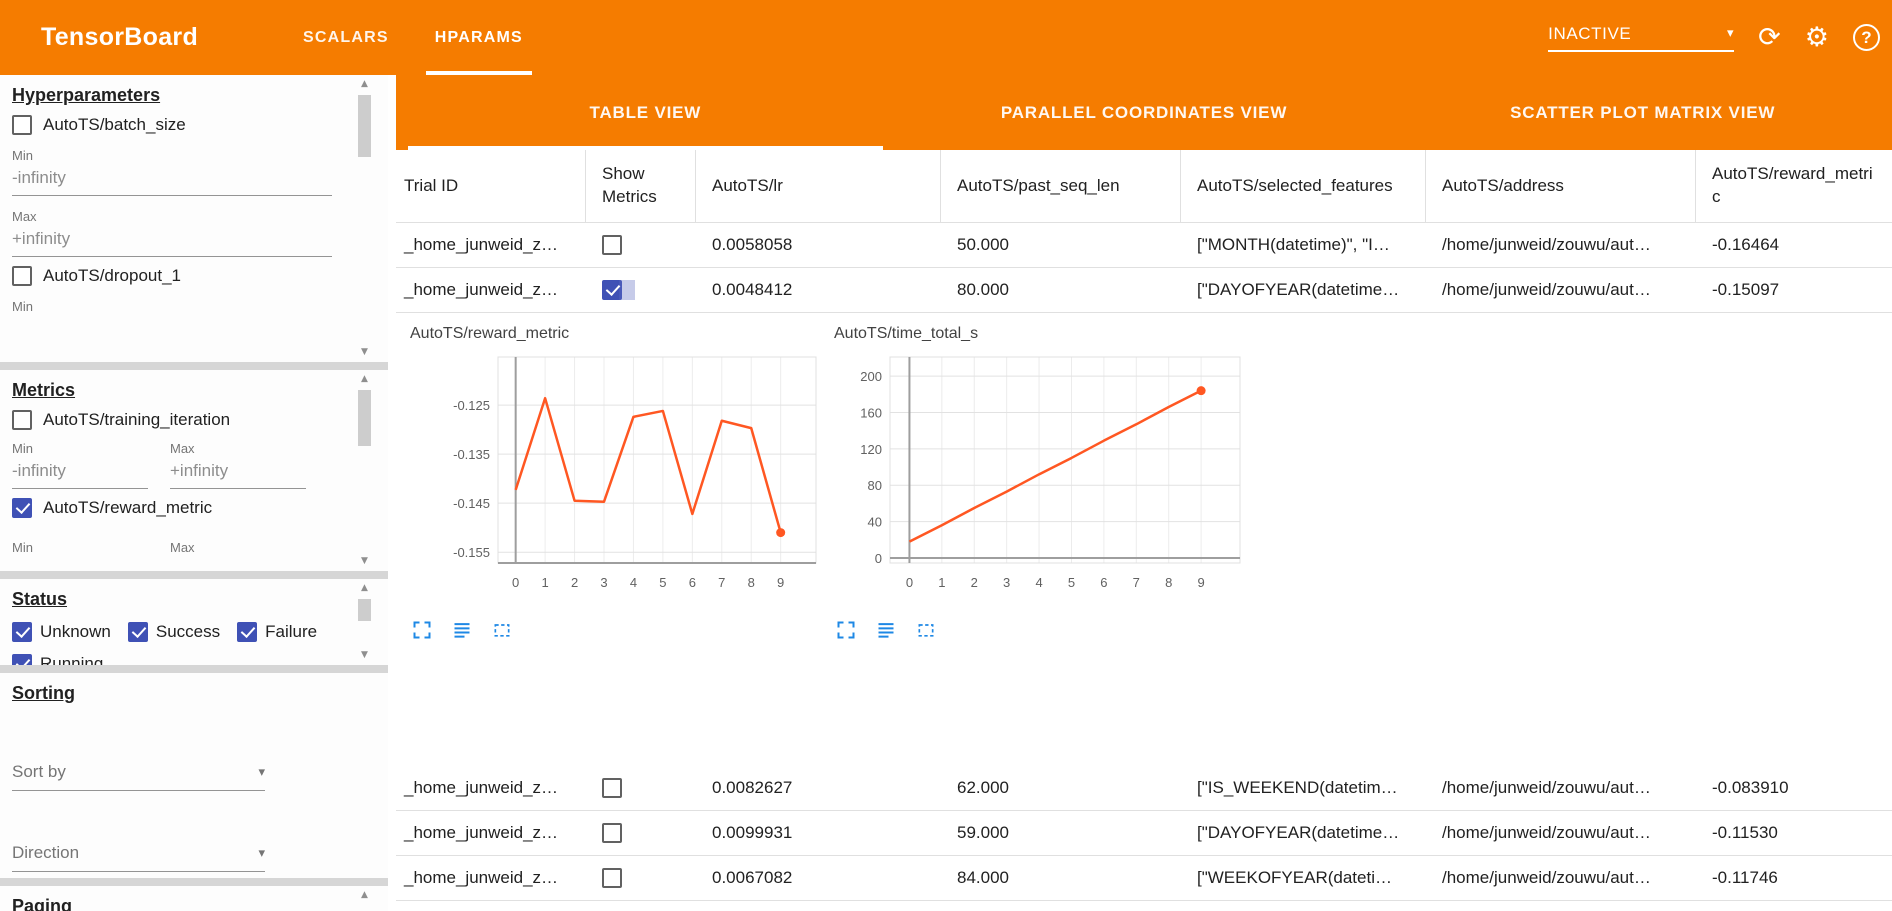 The width and height of the screenshot is (1892, 911). Describe the element at coordinates (974, 582) in the screenshot. I see `svg-text: 2` at that location.